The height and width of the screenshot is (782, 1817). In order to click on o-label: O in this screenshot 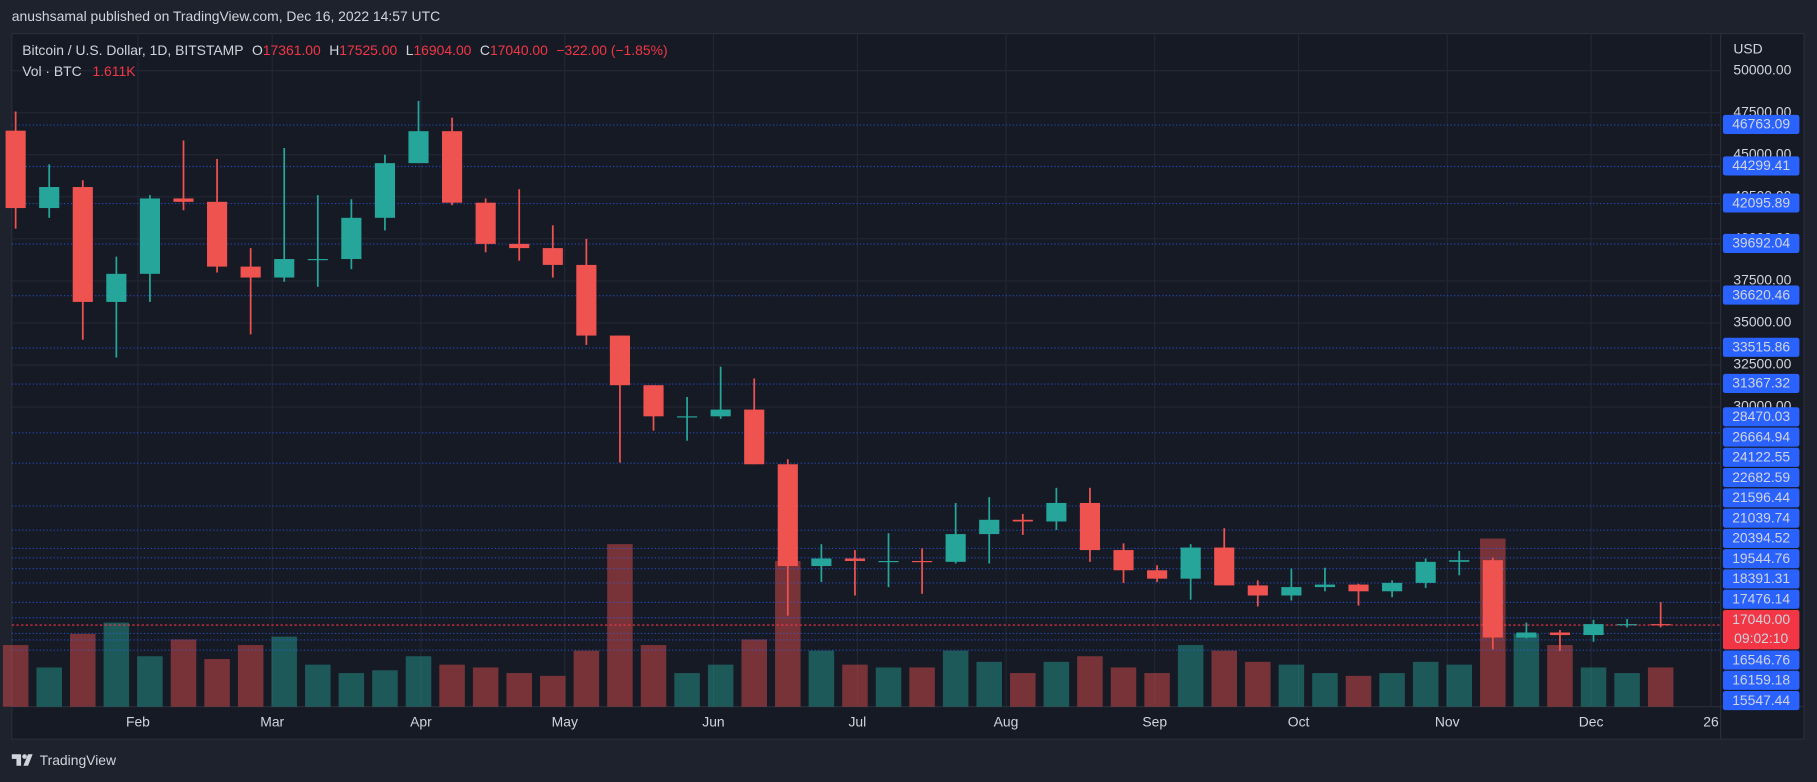, I will do `click(257, 50)`.